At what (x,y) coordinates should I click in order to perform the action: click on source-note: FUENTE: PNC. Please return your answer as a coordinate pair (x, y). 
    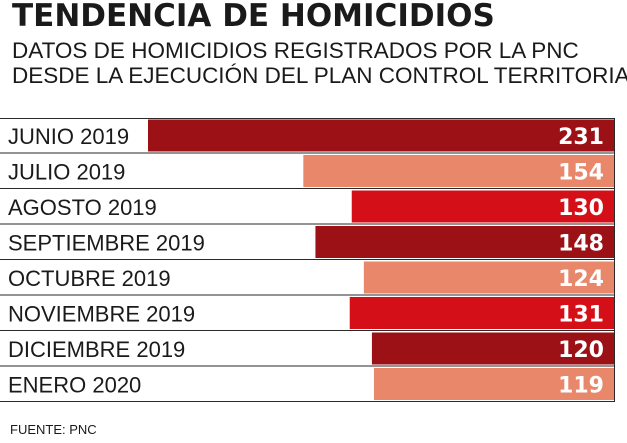
    Looking at the image, I should click on (53, 429).